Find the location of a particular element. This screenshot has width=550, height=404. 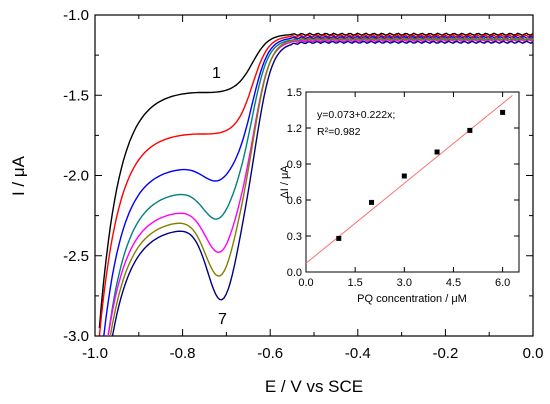

inset-y-tick-label: 0.9 is located at coordinates (294, 165).